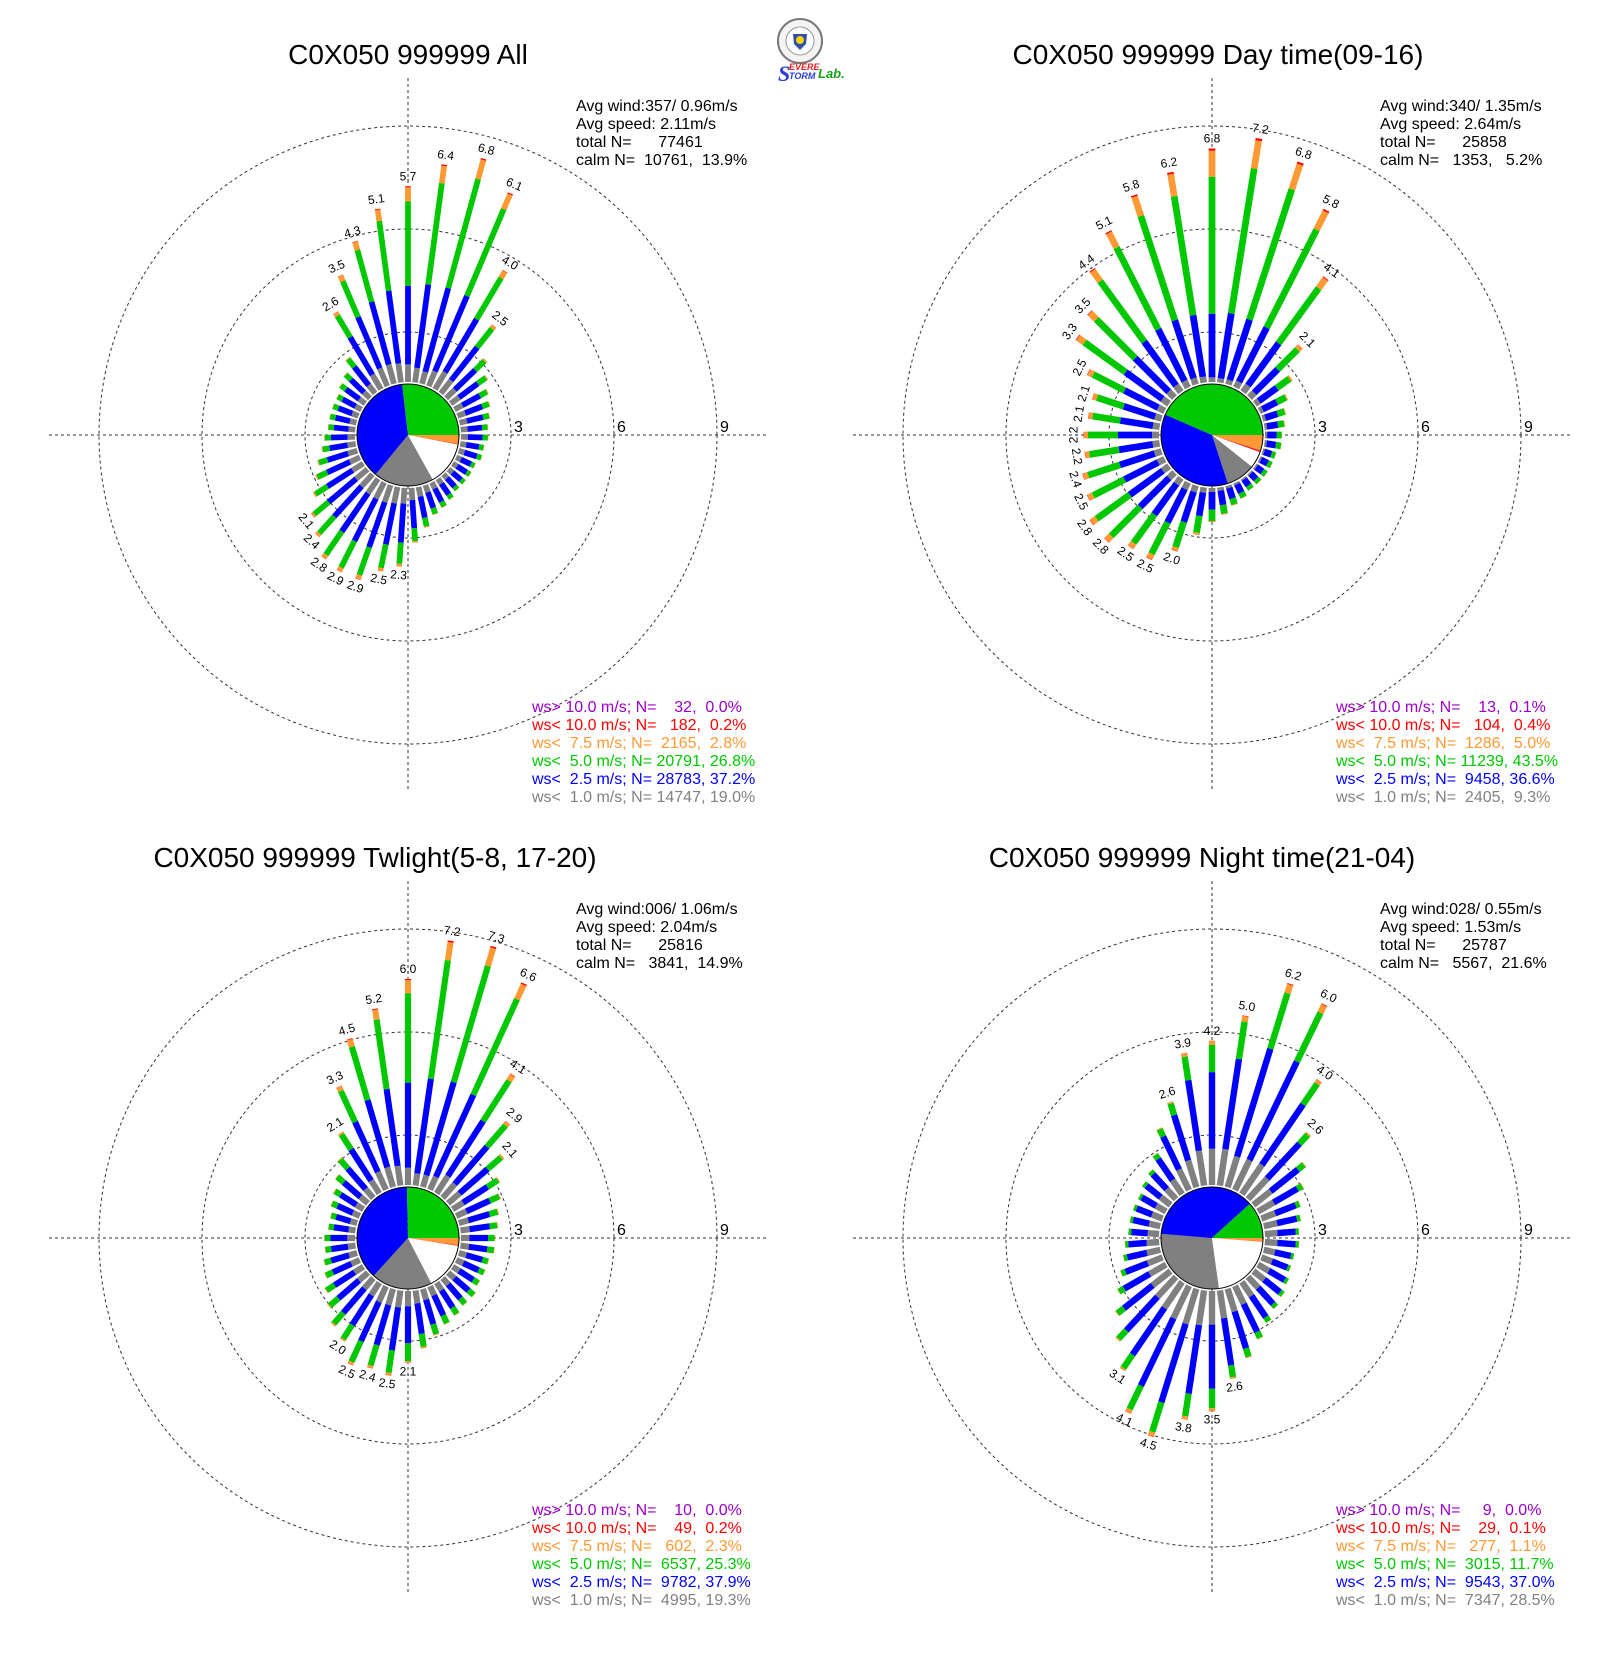 This screenshot has height=1660, width=1620. I want to click on direction-bar: 2.2, so click(1113, 434).